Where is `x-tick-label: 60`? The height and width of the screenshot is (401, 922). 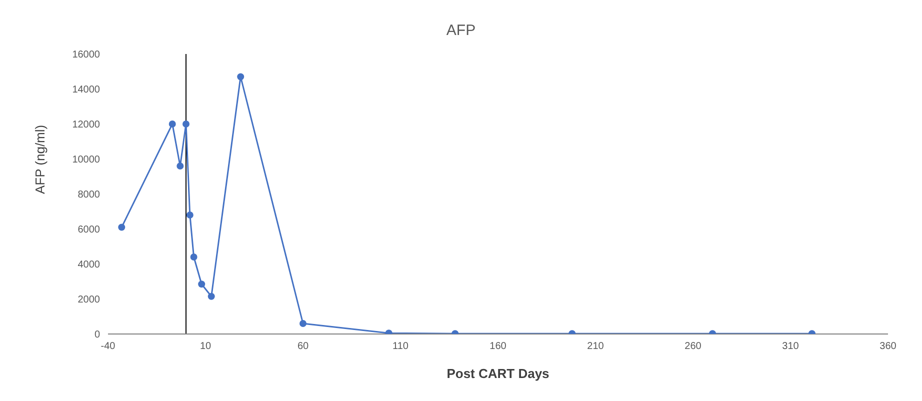 x-tick-label: 60 is located at coordinates (303, 346).